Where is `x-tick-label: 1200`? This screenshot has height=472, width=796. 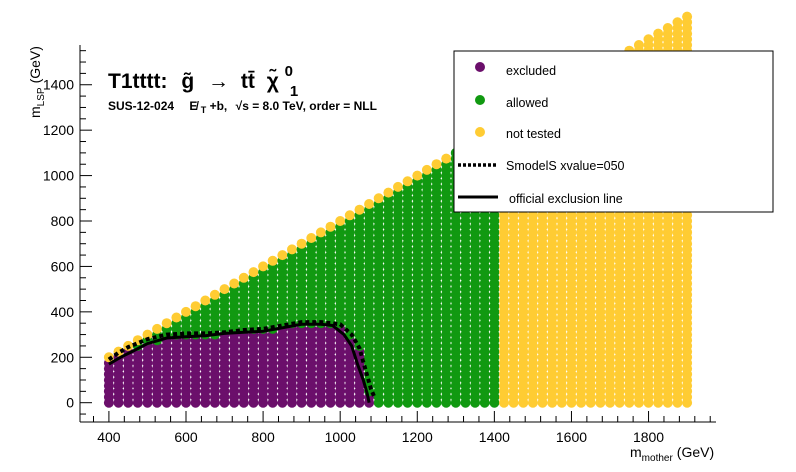
x-tick-label: 1200 is located at coordinates (417, 437).